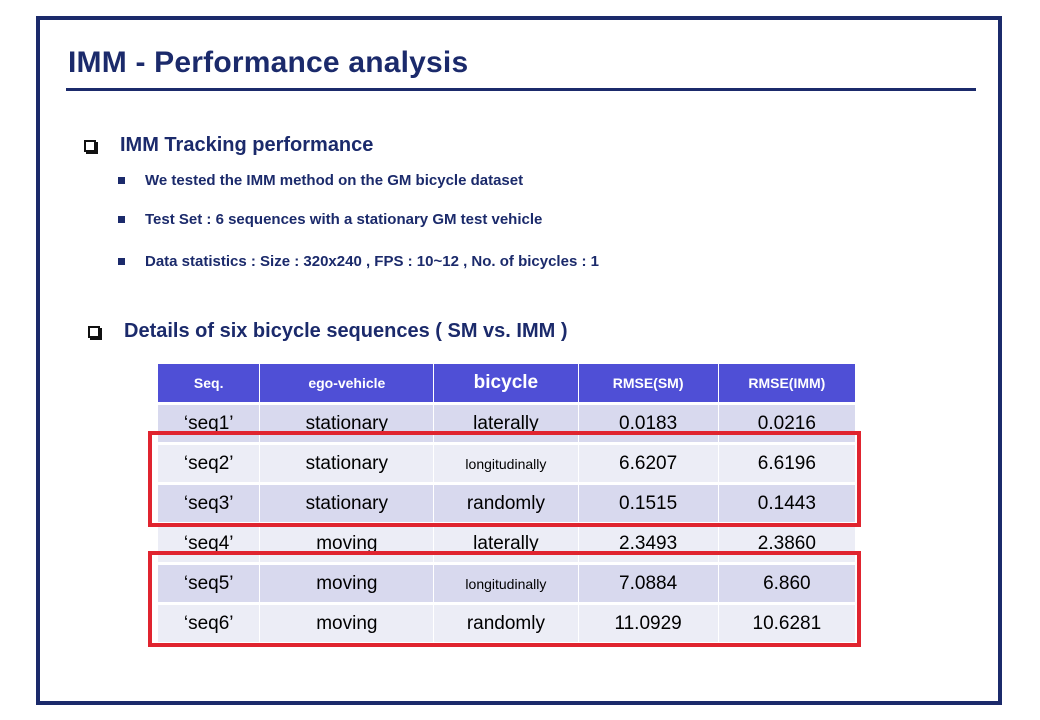 This screenshot has width=1040, height=720. Describe the element at coordinates (648, 423) in the screenshot. I see `cell-rmse-sm: 0.0183` at that location.